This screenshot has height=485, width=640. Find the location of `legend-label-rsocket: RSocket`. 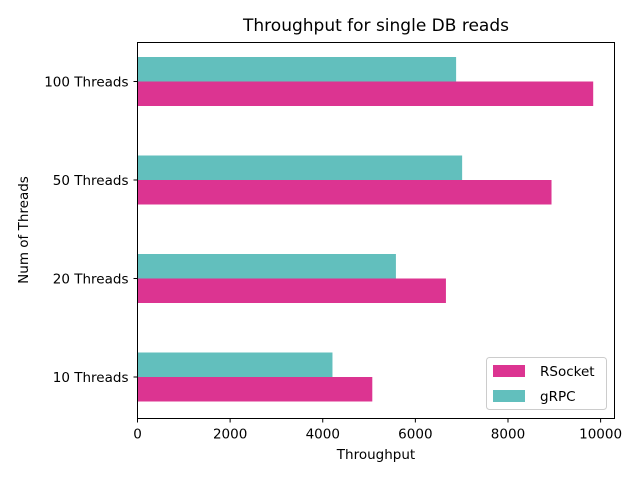

legend-label-rsocket: RSocket is located at coordinates (567, 372).